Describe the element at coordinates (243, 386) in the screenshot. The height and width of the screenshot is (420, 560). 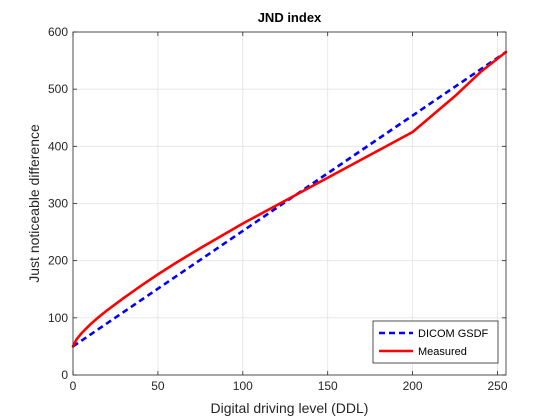
I see `x-tick-label: 100` at that location.